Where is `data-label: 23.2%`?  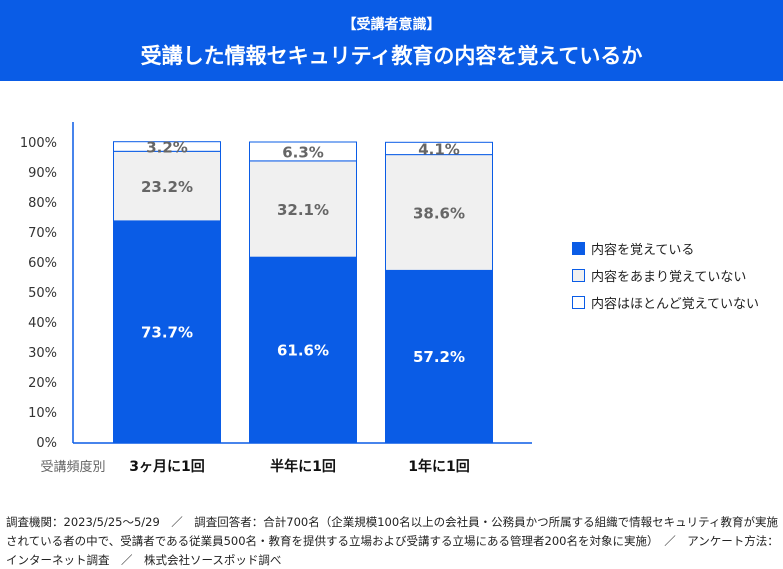
data-label: 23.2% is located at coordinates (167, 187).